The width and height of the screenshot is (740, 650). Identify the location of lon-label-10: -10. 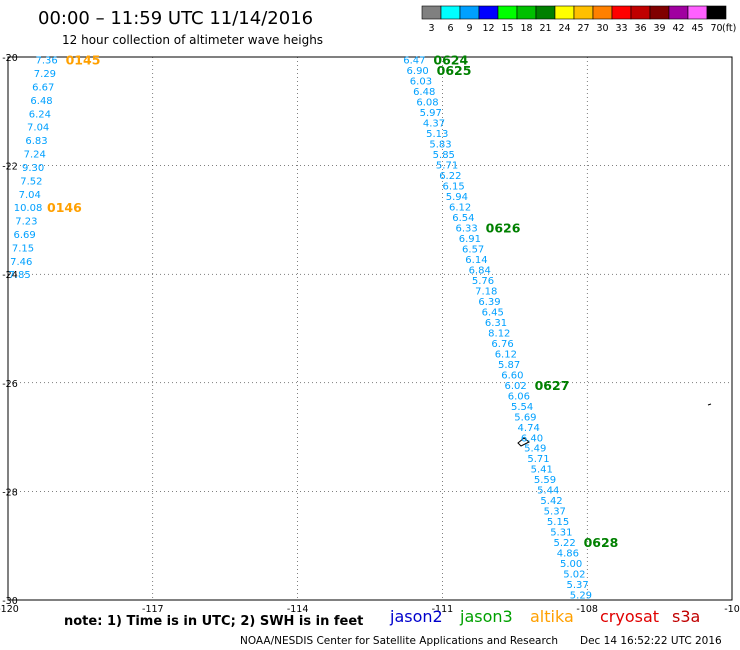
(732, 609).